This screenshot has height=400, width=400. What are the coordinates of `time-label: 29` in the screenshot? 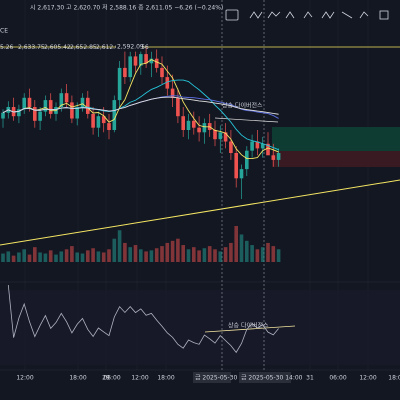 It's located at (106, 378).